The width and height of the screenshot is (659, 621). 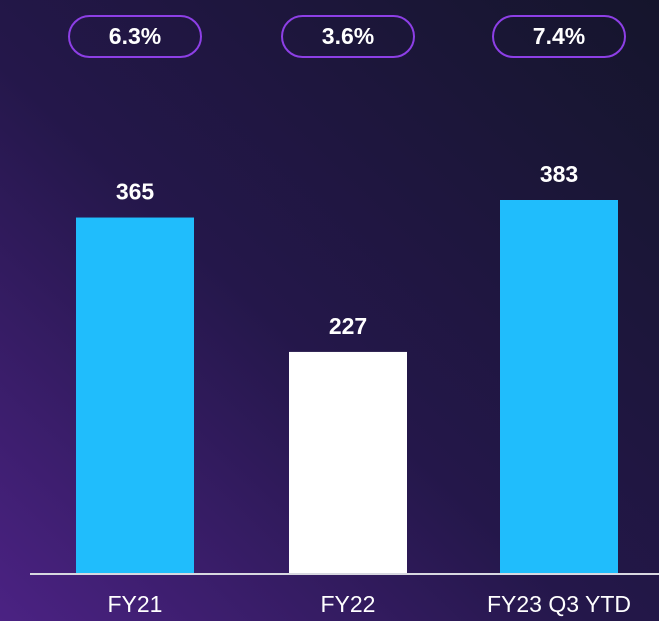 What do you see at coordinates (348, 604) in the screenshot?
I see `x-tick-label: FY22` at bounding box center [348, 604].